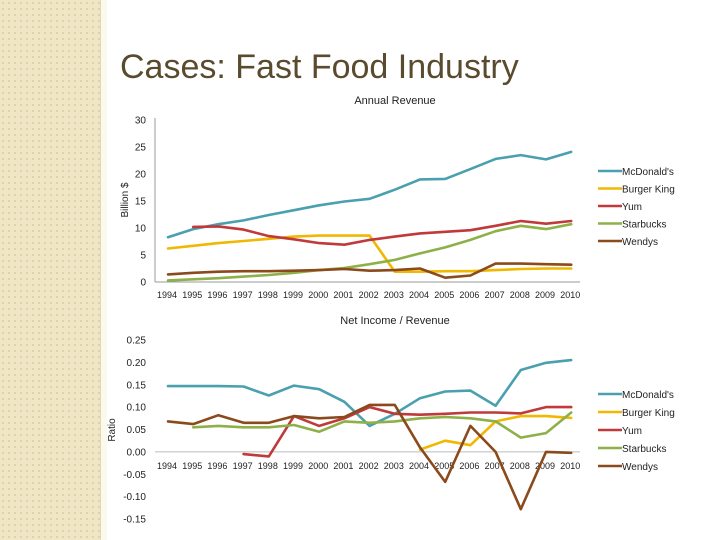  Describe the element at coordinates (112, 430) in the screenshot. I see `y-axis-label: Ratio` at that location.